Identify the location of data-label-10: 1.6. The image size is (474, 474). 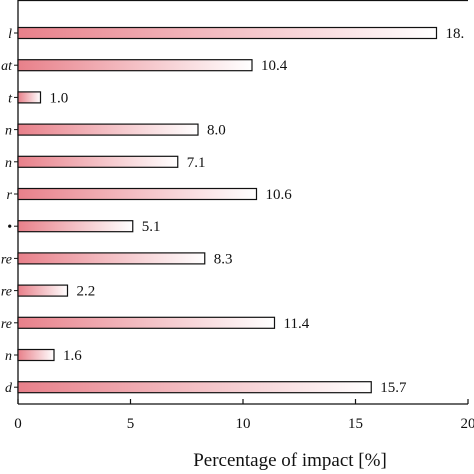
(72, 356).